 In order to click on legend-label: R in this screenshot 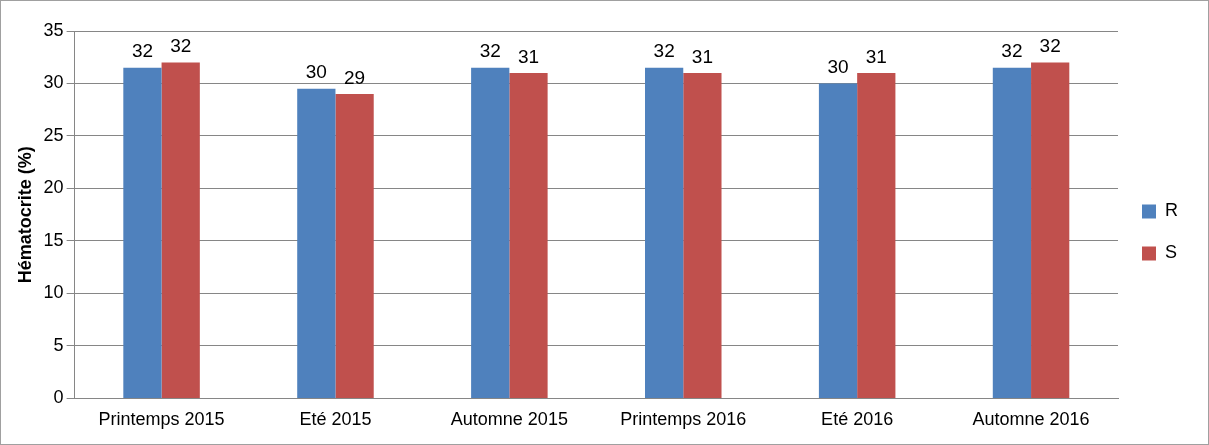, I will do `click(1171, 210)`.